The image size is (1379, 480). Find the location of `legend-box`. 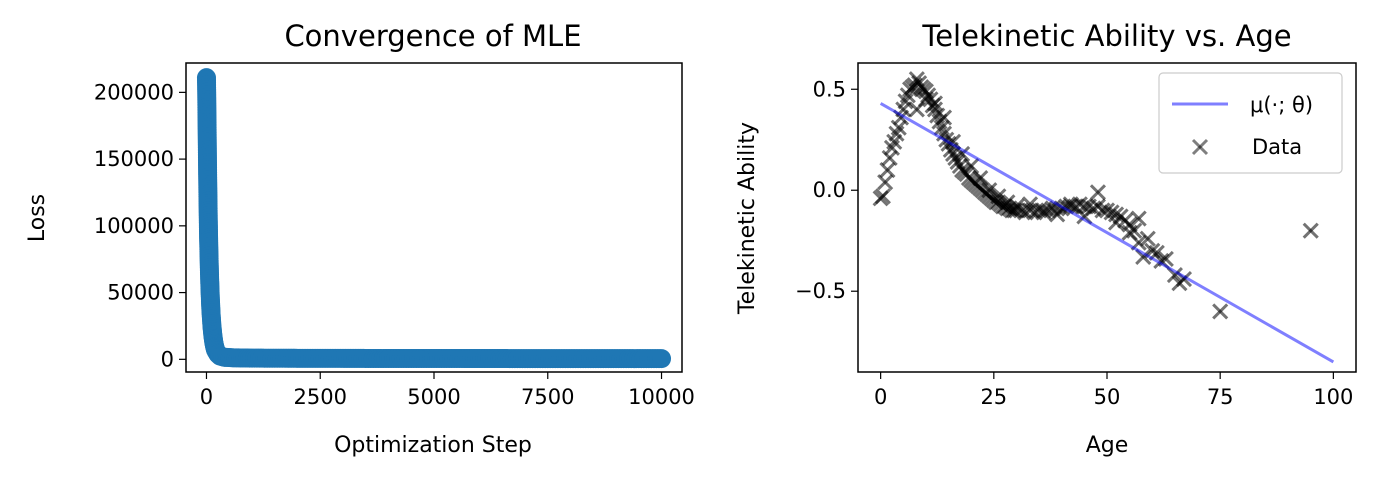

legend-box is located at coordinates (1250, 123).